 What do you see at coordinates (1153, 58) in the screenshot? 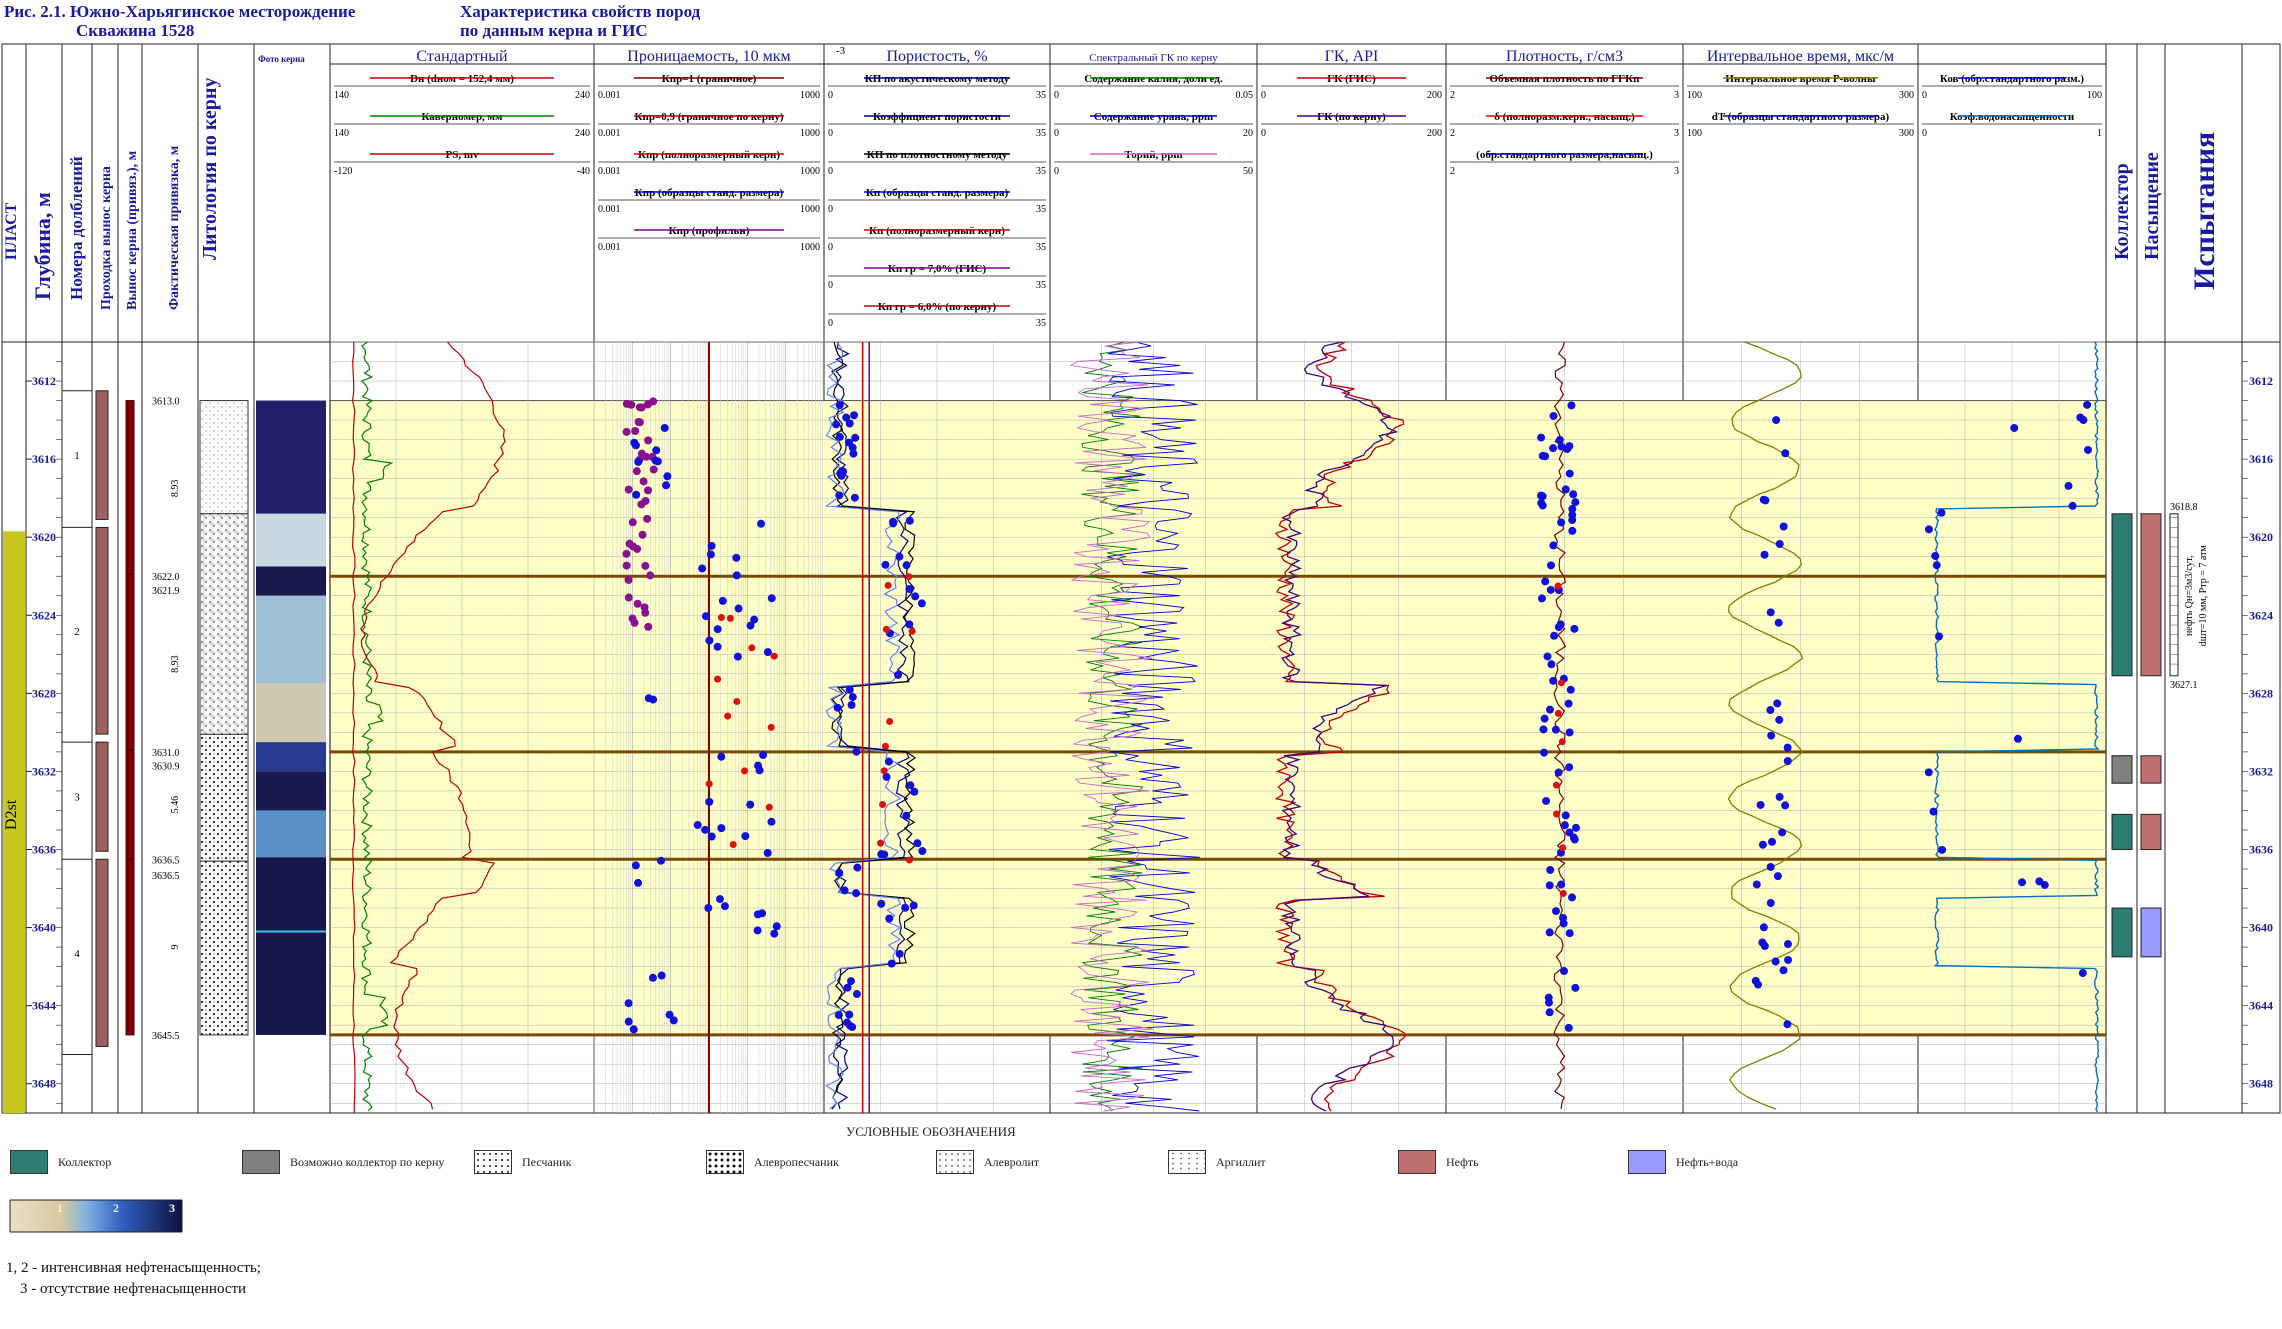
I see `track-title: Спектральный ГК по керну` at bounding box center [1153, 58].